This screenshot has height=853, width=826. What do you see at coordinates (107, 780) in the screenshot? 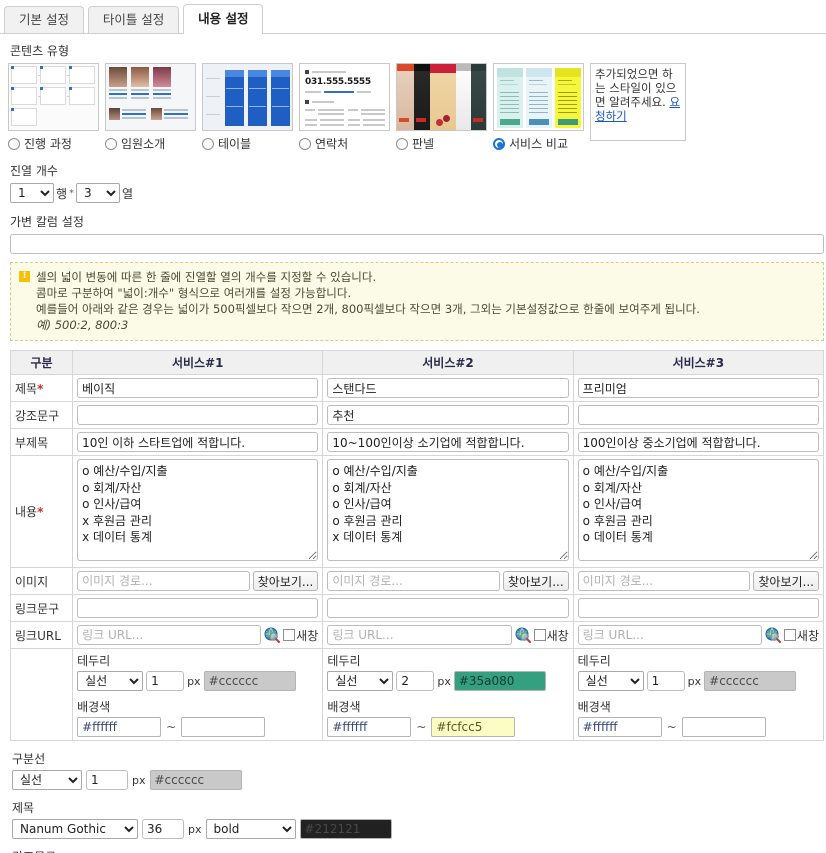
I see `divider-width-input` at bounding box center [107, 780].